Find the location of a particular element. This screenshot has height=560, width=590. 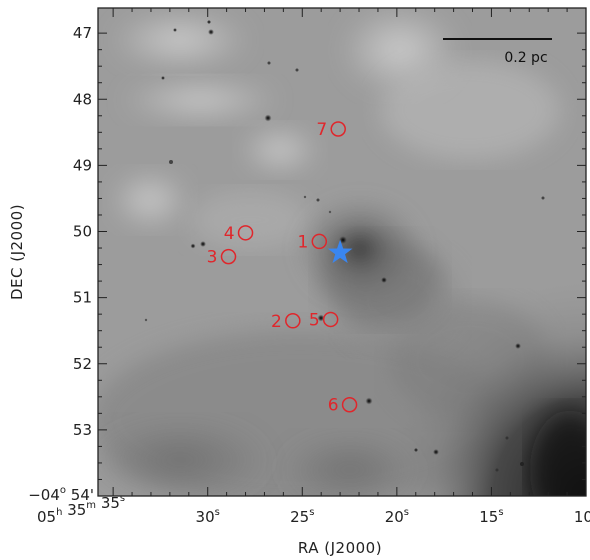

x-tick-label: 30s is located at coordinates (208, 516).